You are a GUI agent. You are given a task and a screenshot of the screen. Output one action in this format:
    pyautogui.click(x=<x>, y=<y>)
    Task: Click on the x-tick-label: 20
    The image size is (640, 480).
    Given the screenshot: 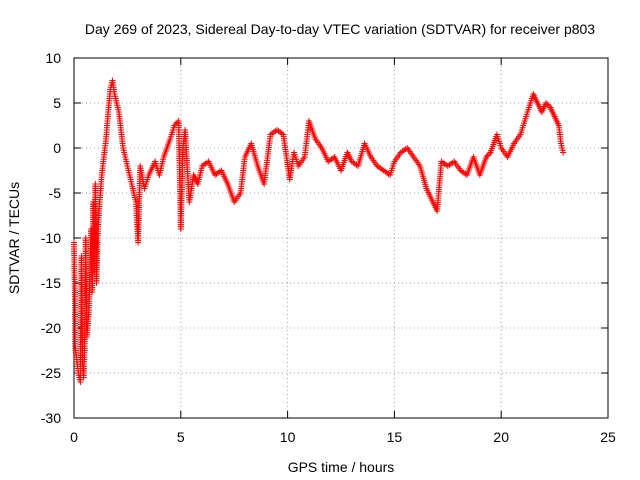 What is the action you would take?
    pyautogui.click(x=501, y=437)
    